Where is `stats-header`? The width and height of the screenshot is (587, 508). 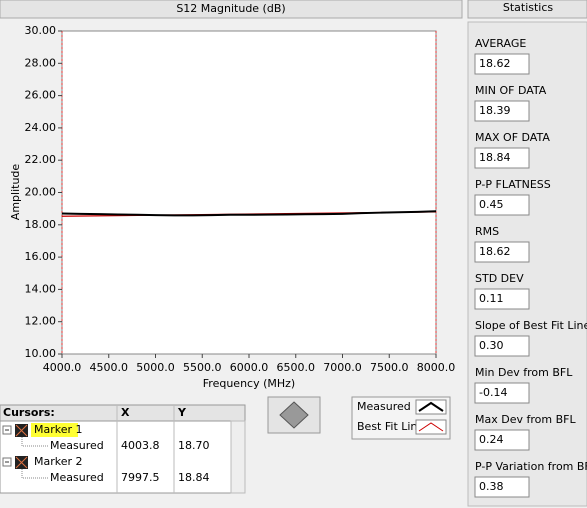 stats-header is located at coordinates (527, 9).